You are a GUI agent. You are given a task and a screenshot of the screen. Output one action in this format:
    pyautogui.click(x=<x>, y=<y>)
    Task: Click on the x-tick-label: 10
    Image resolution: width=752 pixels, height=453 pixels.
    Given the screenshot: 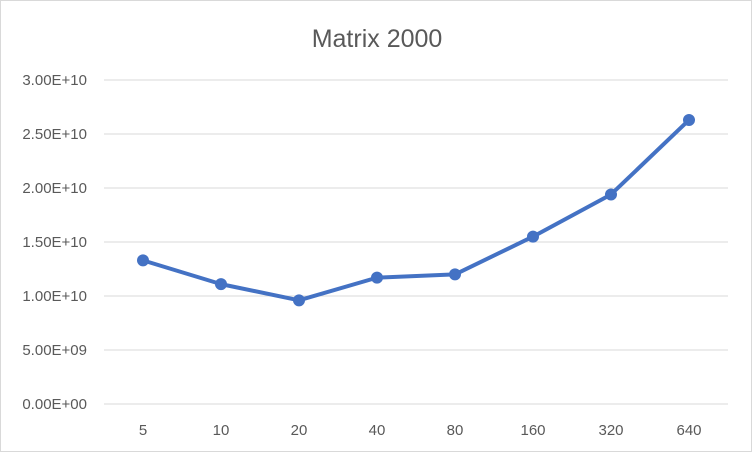 What is the action you would take?
    pyautogui.click(x=221, y=430)
    